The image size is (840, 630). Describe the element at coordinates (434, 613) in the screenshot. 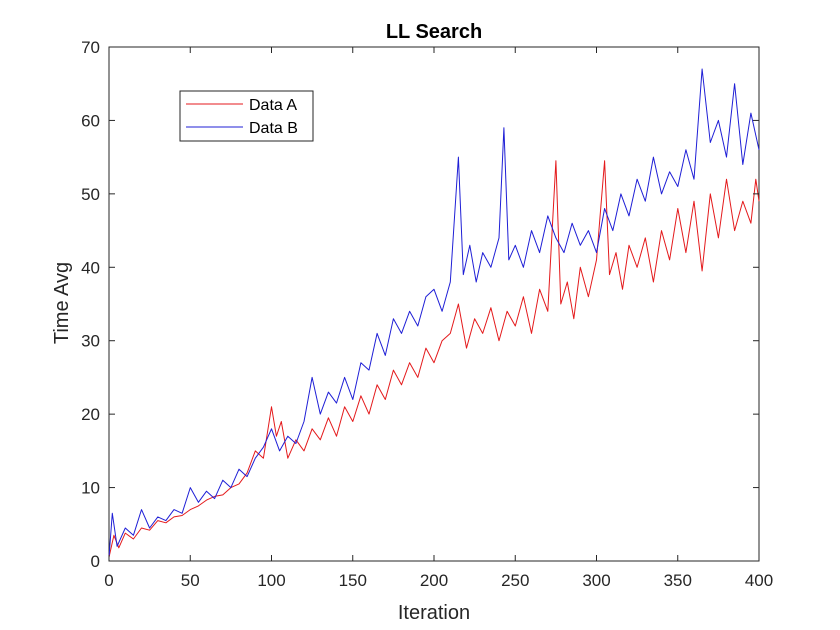

I see `x-axis-label: Iteration` at that location.